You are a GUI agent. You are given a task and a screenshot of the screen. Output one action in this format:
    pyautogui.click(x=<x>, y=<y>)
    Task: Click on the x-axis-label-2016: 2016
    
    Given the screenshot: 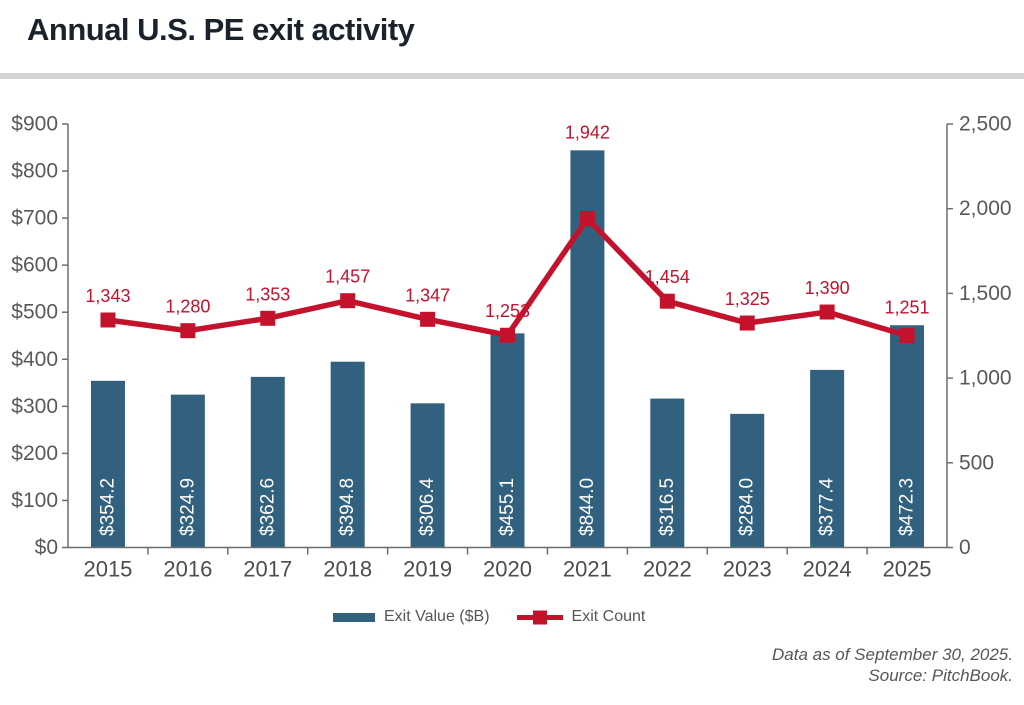 What is the action you would take?
    pyautogui.click(x=187, y=569)
    